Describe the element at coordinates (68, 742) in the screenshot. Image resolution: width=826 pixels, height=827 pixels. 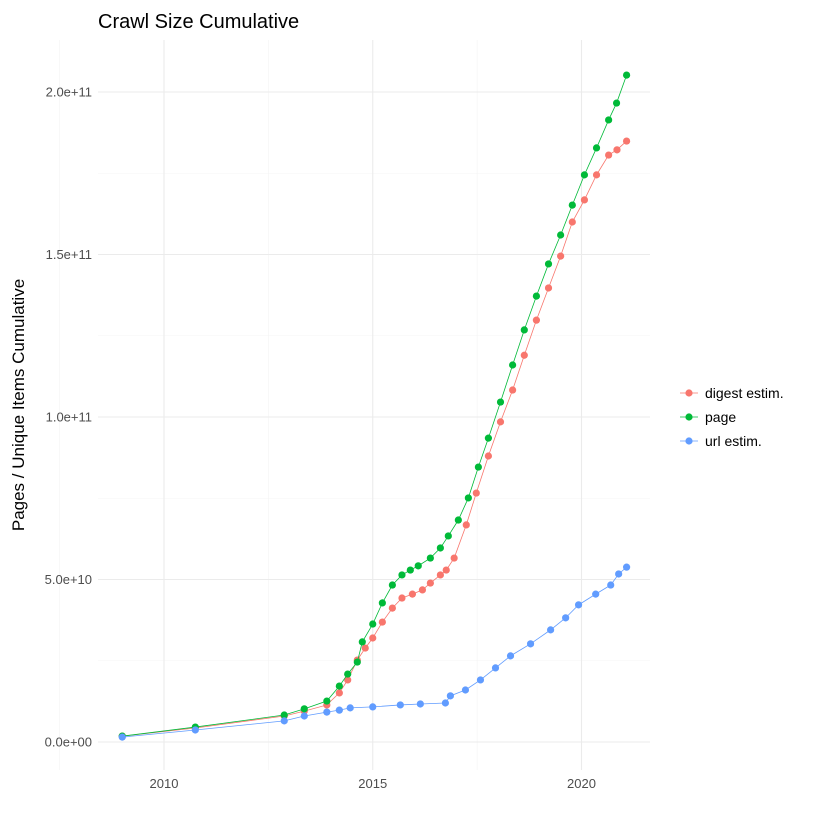
I see `y-tick-label: 0.0e+00` at that location.